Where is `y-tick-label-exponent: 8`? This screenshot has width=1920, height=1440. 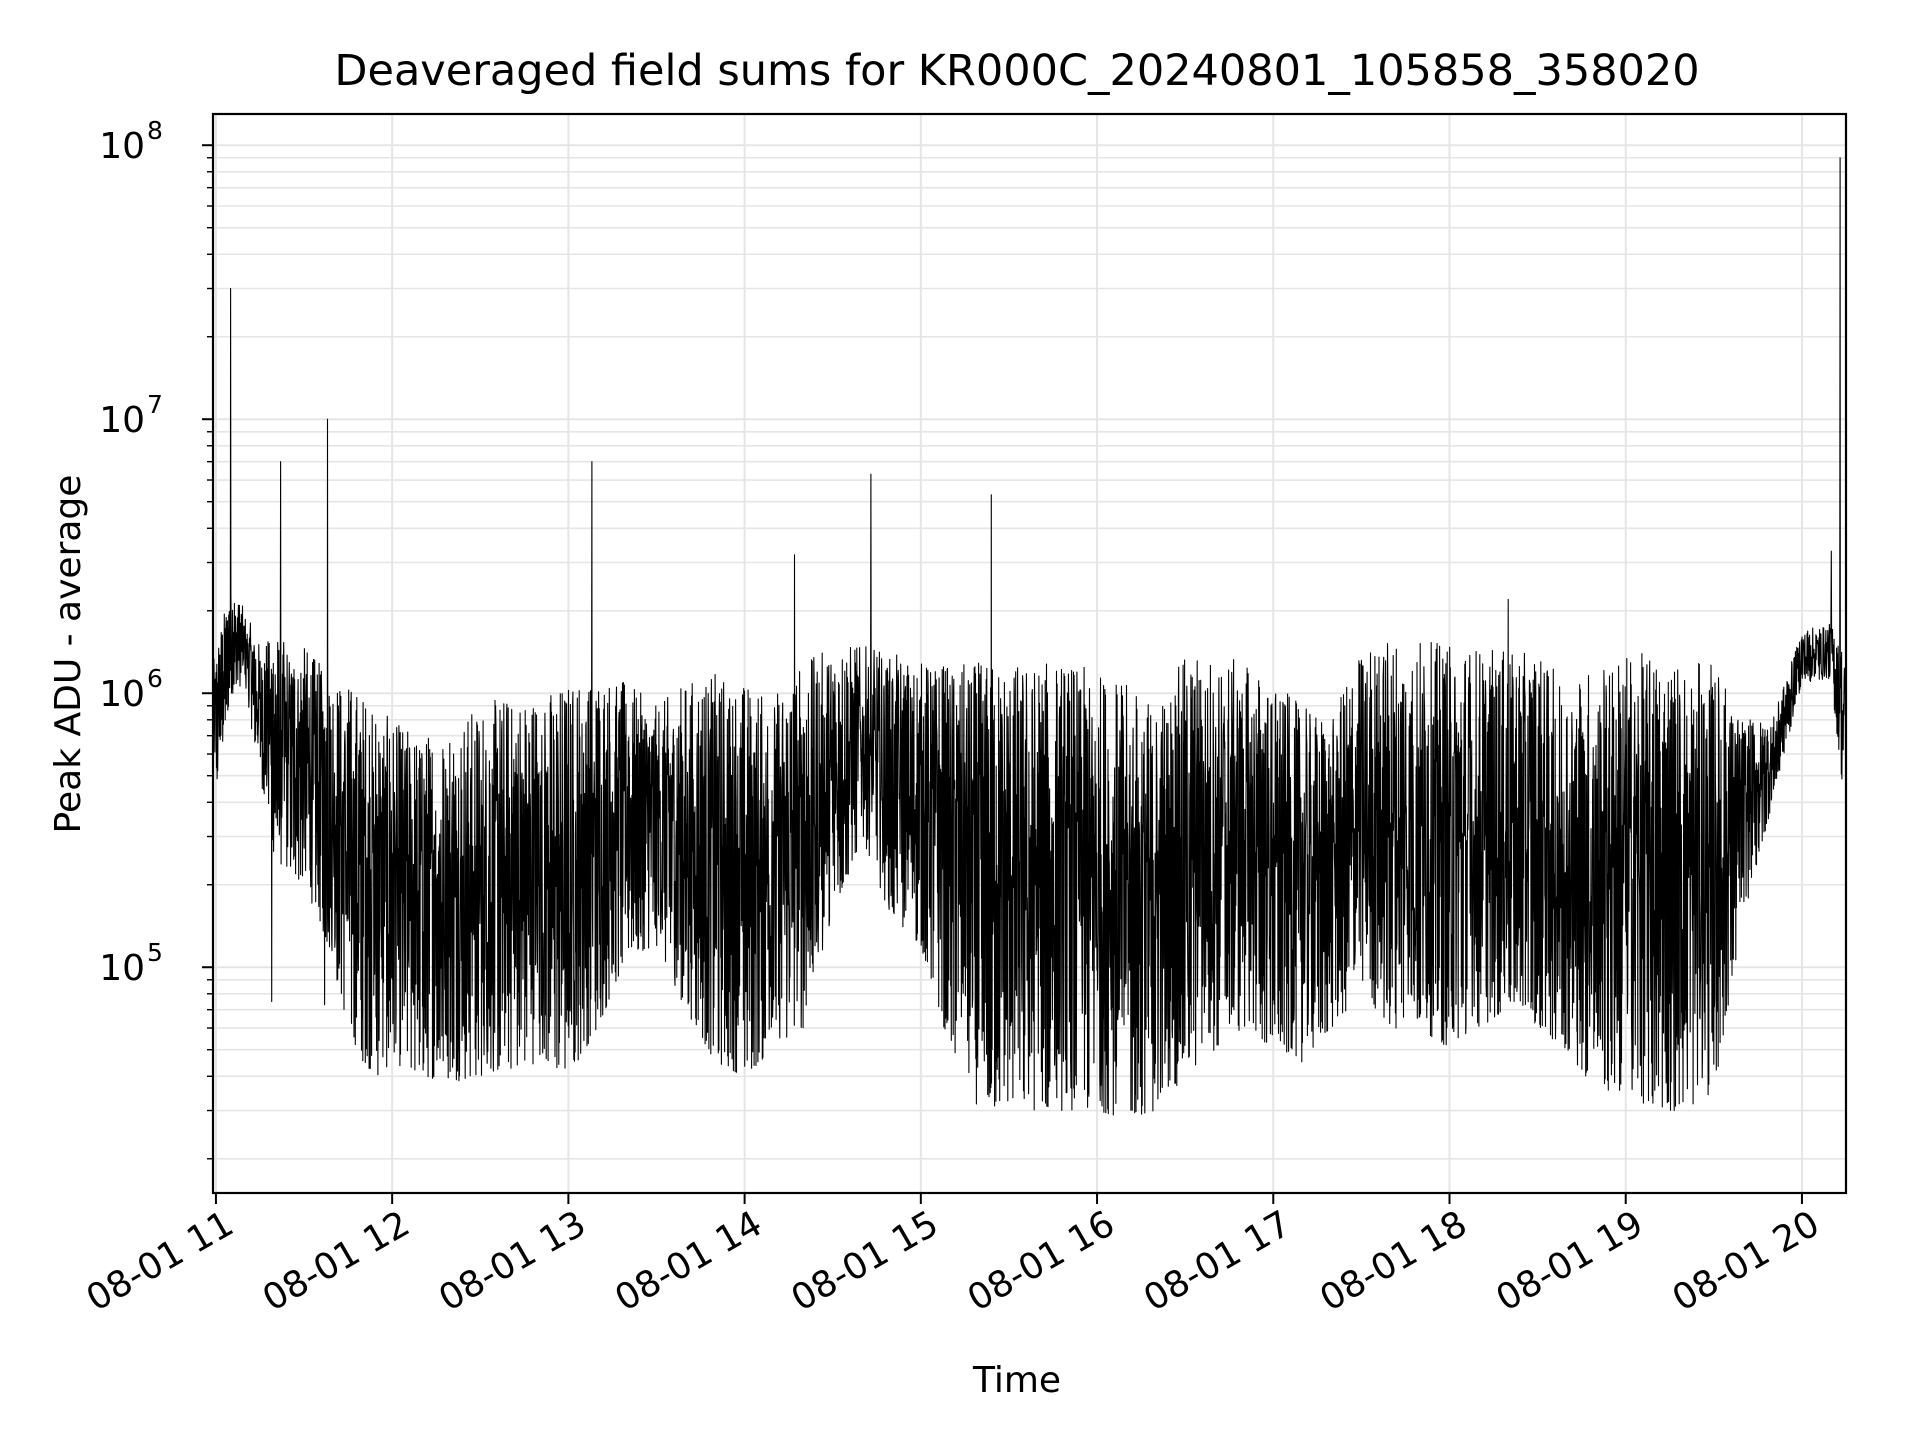
y-tick-label-exponent: 8 is located at coordinates (155, 130).